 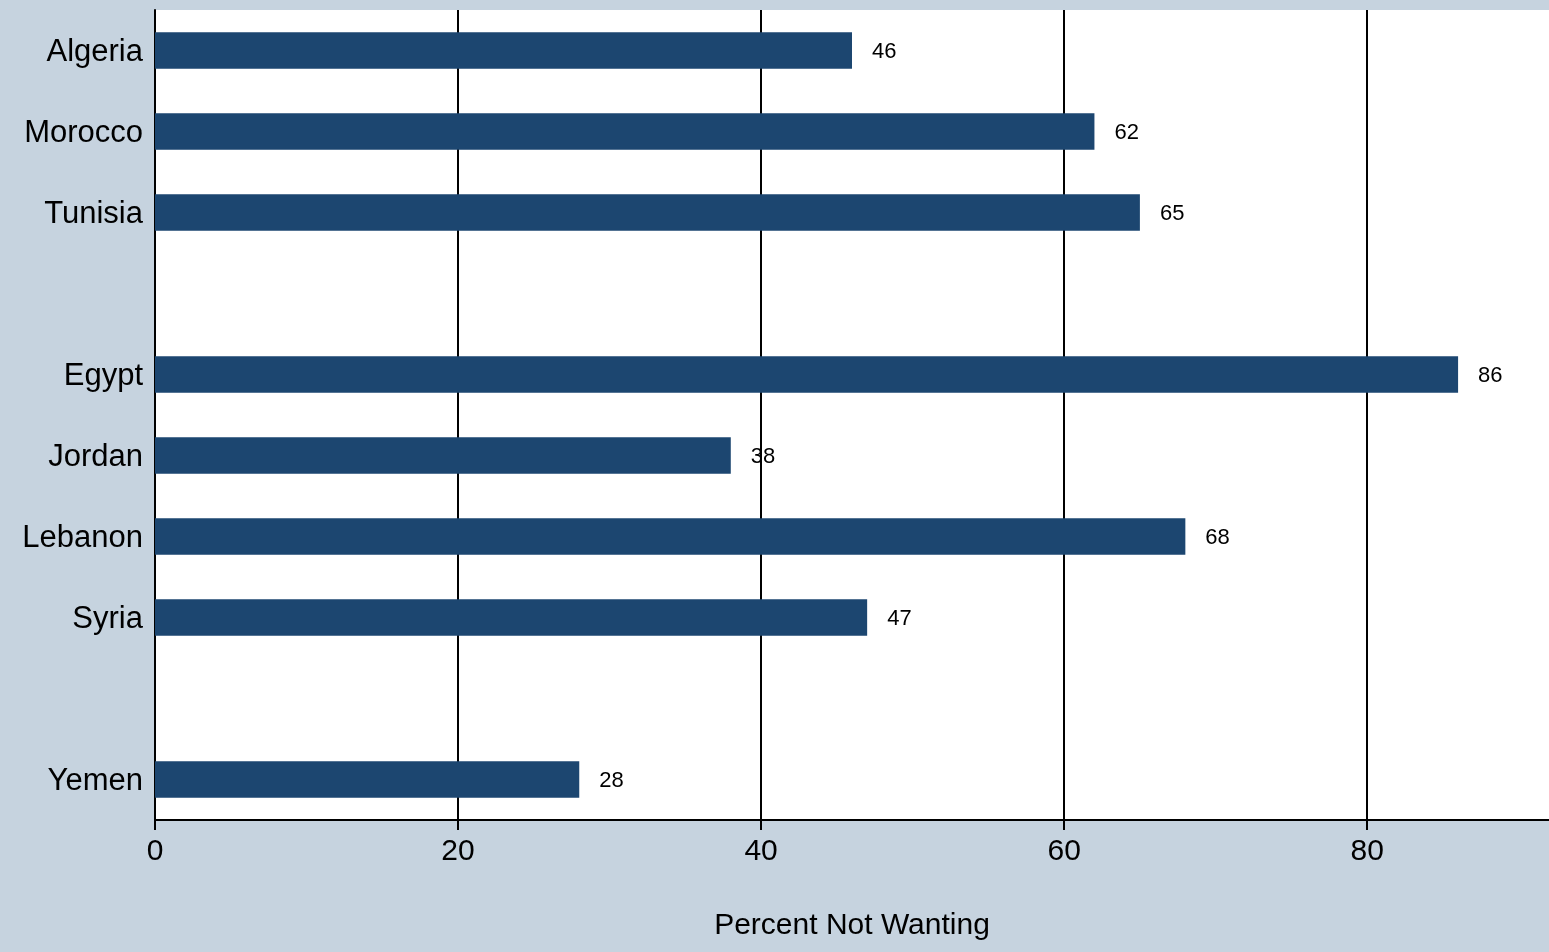 What do you see at coordinates (94, 212) in the screenshot?
I see `y-tick-label: Tunisia` at bounding box center [94, 212].